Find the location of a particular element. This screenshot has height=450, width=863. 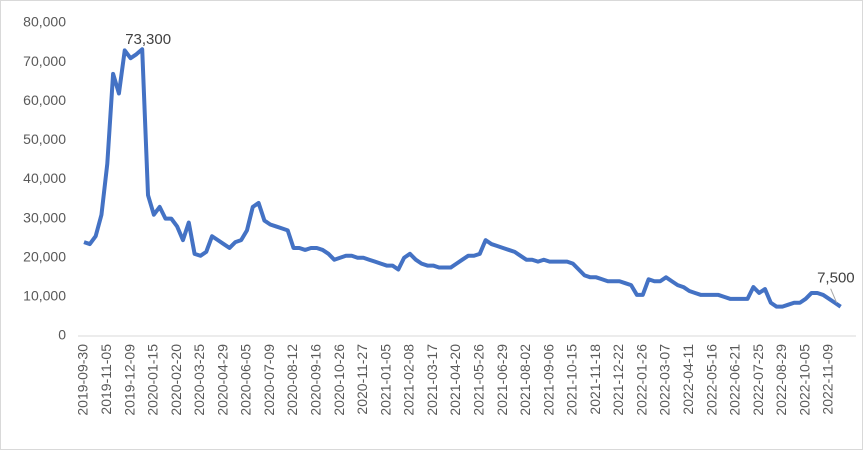

x-tick-label: 2021-01-05 is located at coordinates (385, 380).